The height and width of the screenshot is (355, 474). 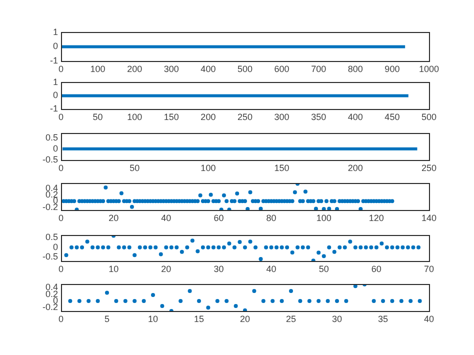 I want to click on x-tick-label: 1000, so click(x=429, y=69).